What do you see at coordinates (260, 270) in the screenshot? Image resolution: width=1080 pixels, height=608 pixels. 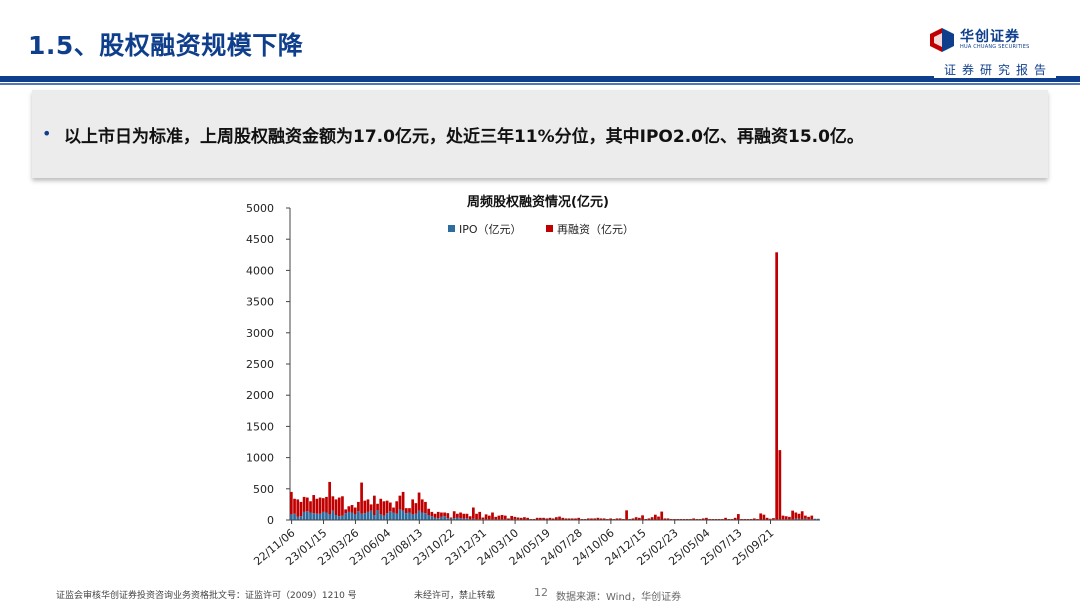 I see `y-tick-label: 4000` at bounding box center [260, 270].